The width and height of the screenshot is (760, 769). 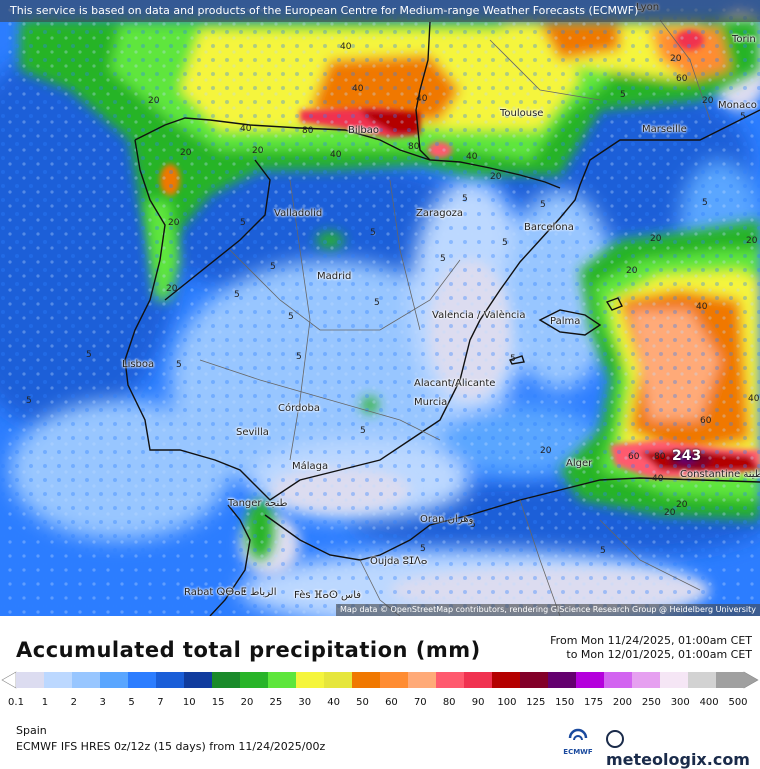 What do you see at coordinates (578, 752) in the screenshot?
I see `ecmwf-logo-text: ECMWF` at bounding box center [578, 752].